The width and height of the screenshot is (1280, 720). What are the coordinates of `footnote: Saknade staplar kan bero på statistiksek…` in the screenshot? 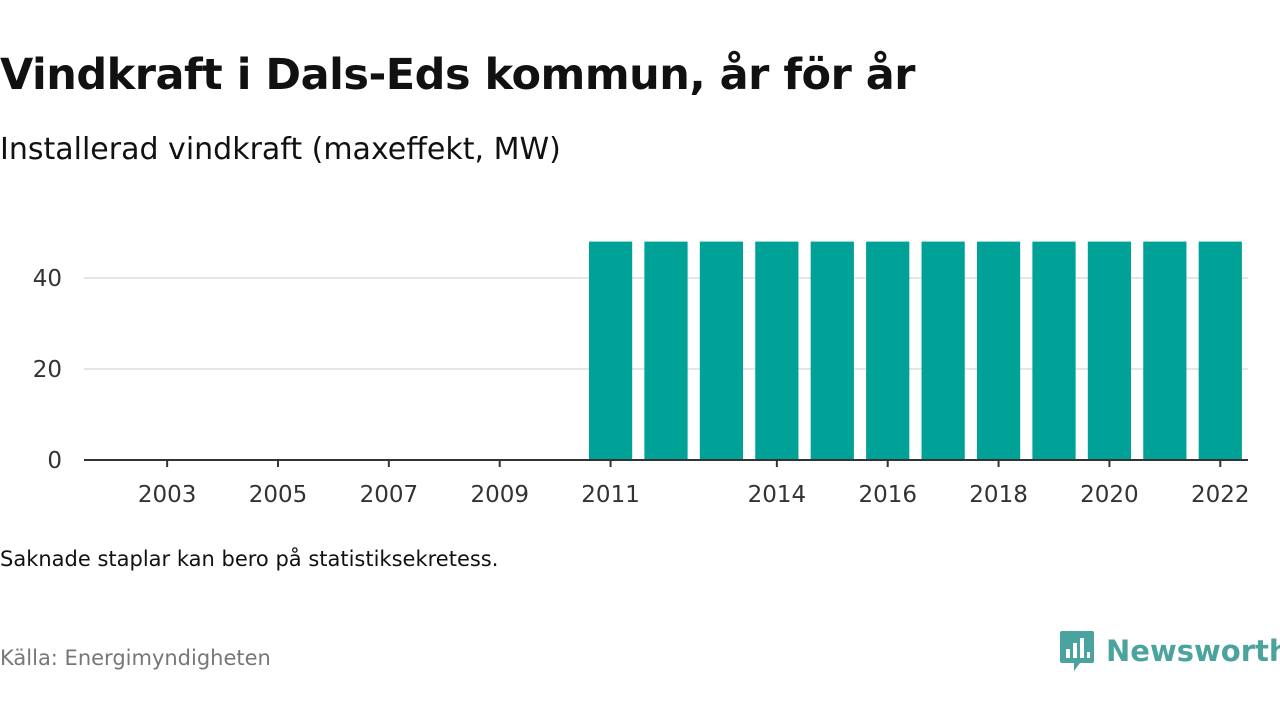 It's located at (249, 559).